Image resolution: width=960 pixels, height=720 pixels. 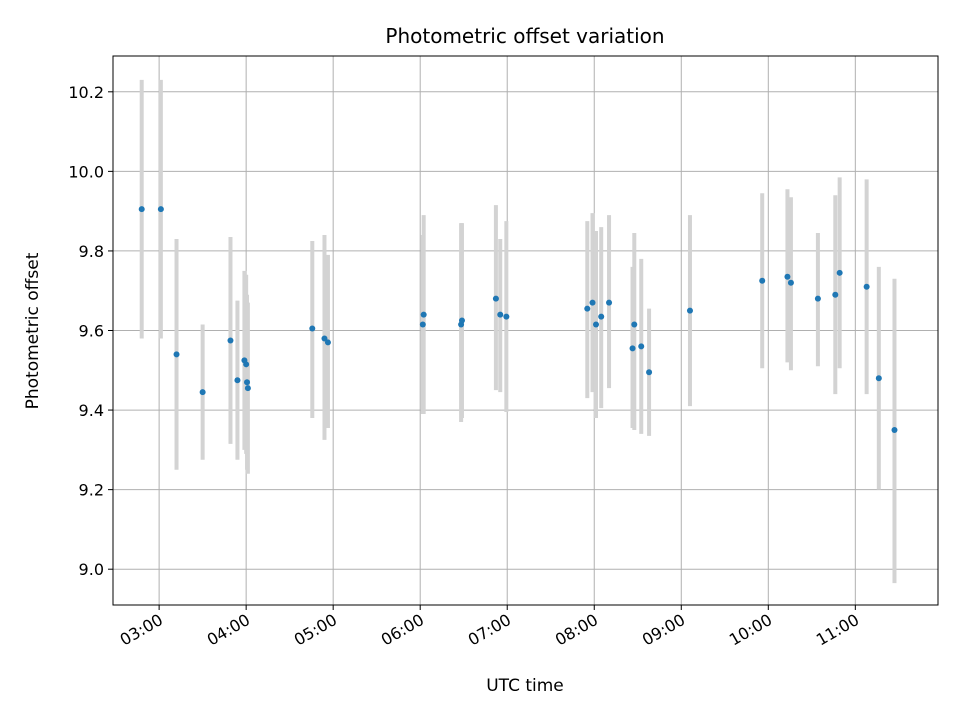 I want to click on x-tick-label: 09:00, so click(x=663, y=630).